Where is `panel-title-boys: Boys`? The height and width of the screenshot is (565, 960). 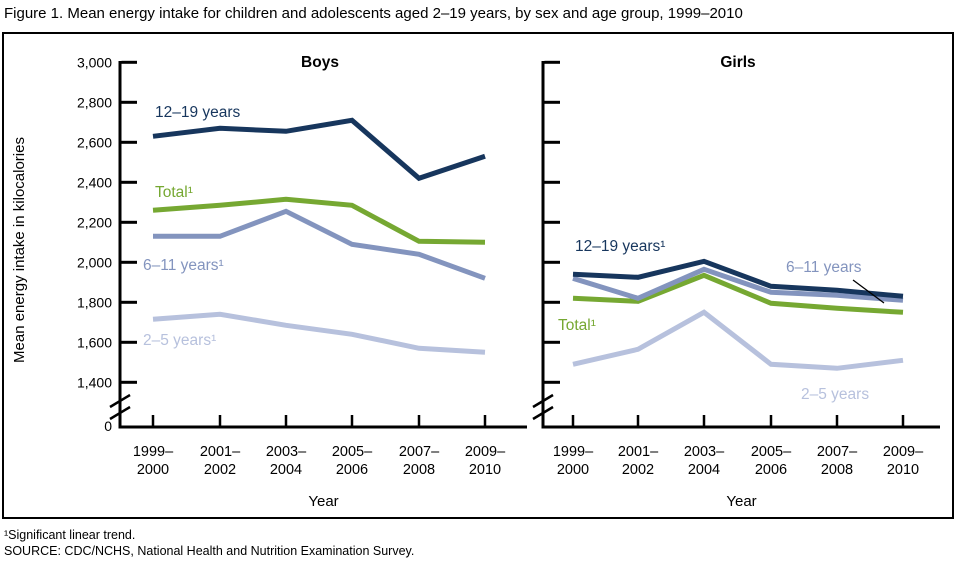
panel-title-boys: Boys is located at coordinates (320, 62).